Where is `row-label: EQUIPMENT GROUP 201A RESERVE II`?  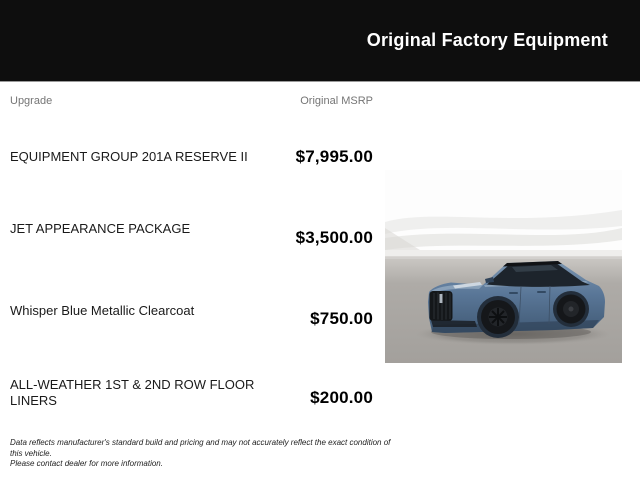 row-label: EQUIPMENT GROUP 201A RESERVE II is located at coordinates (129, 156).